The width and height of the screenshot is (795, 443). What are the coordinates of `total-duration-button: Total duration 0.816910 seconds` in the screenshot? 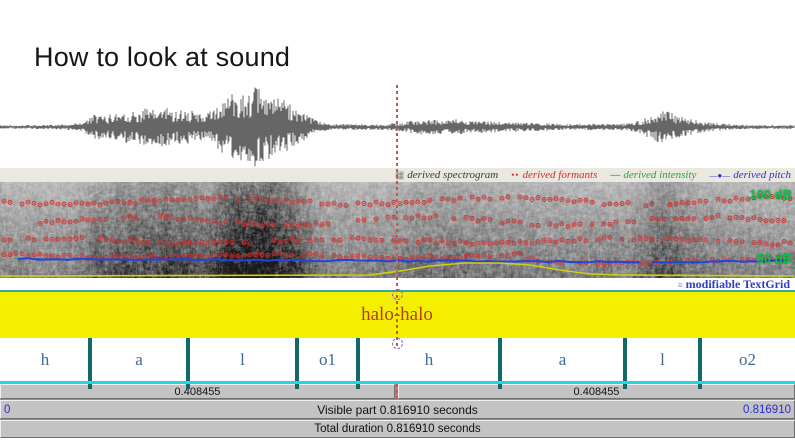 It's located at (397, 429).